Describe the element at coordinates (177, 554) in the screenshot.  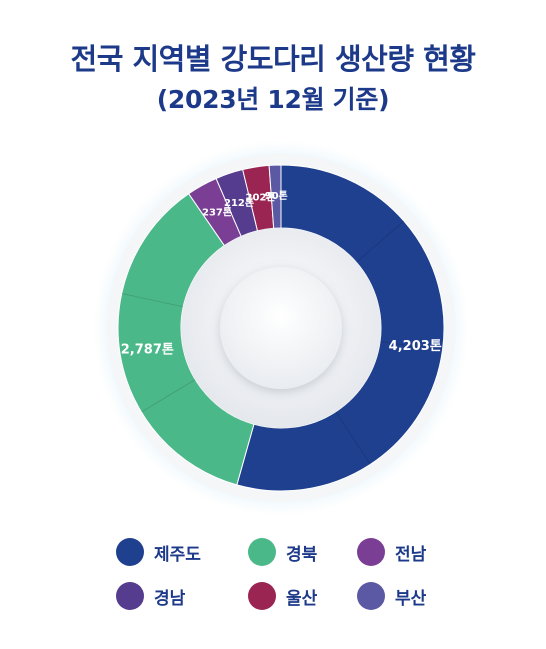
I see `legend-label: 제주도` at that location.